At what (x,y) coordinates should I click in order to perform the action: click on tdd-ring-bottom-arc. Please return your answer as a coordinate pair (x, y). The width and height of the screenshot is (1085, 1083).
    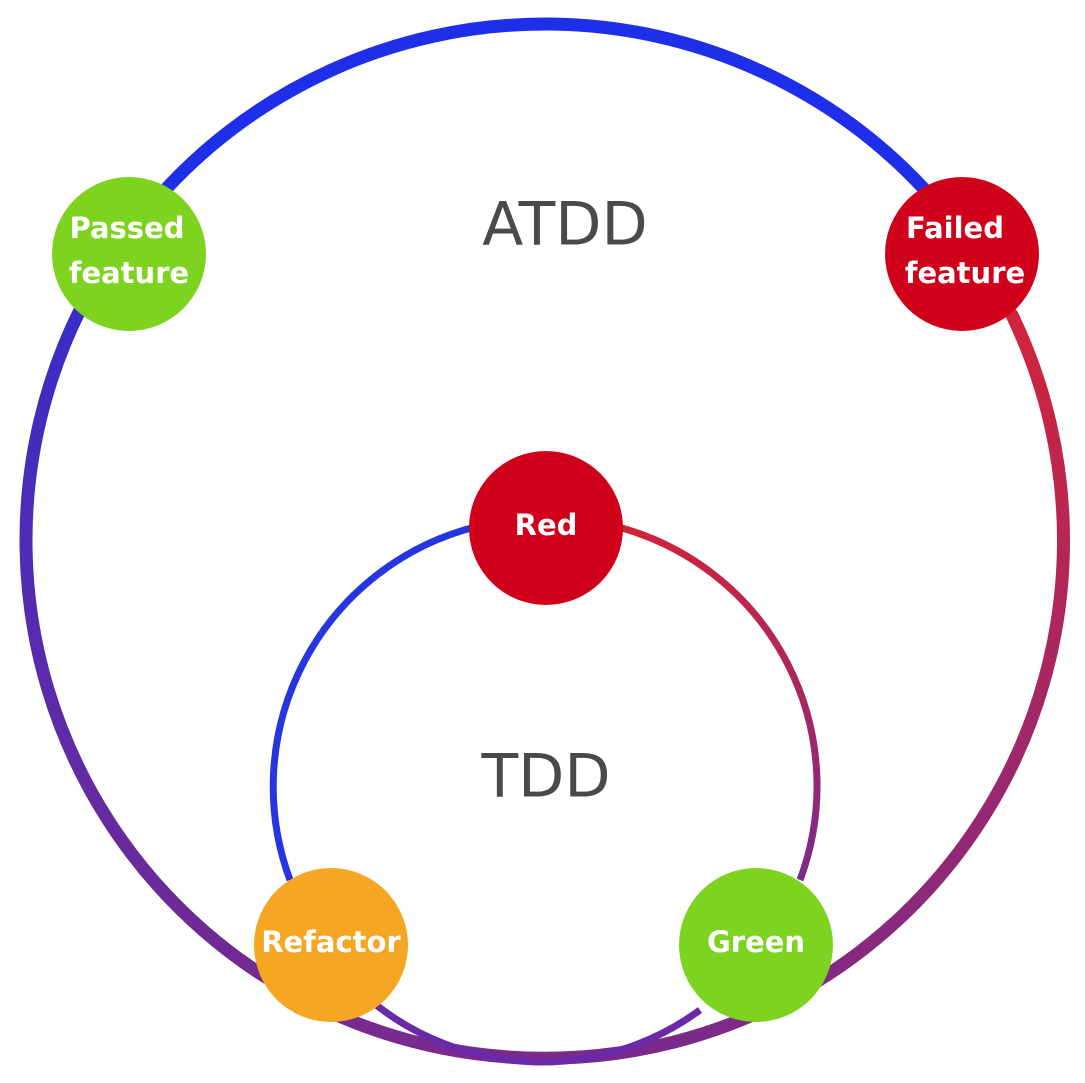
    Looking at the image, I should click on (535, 1031).